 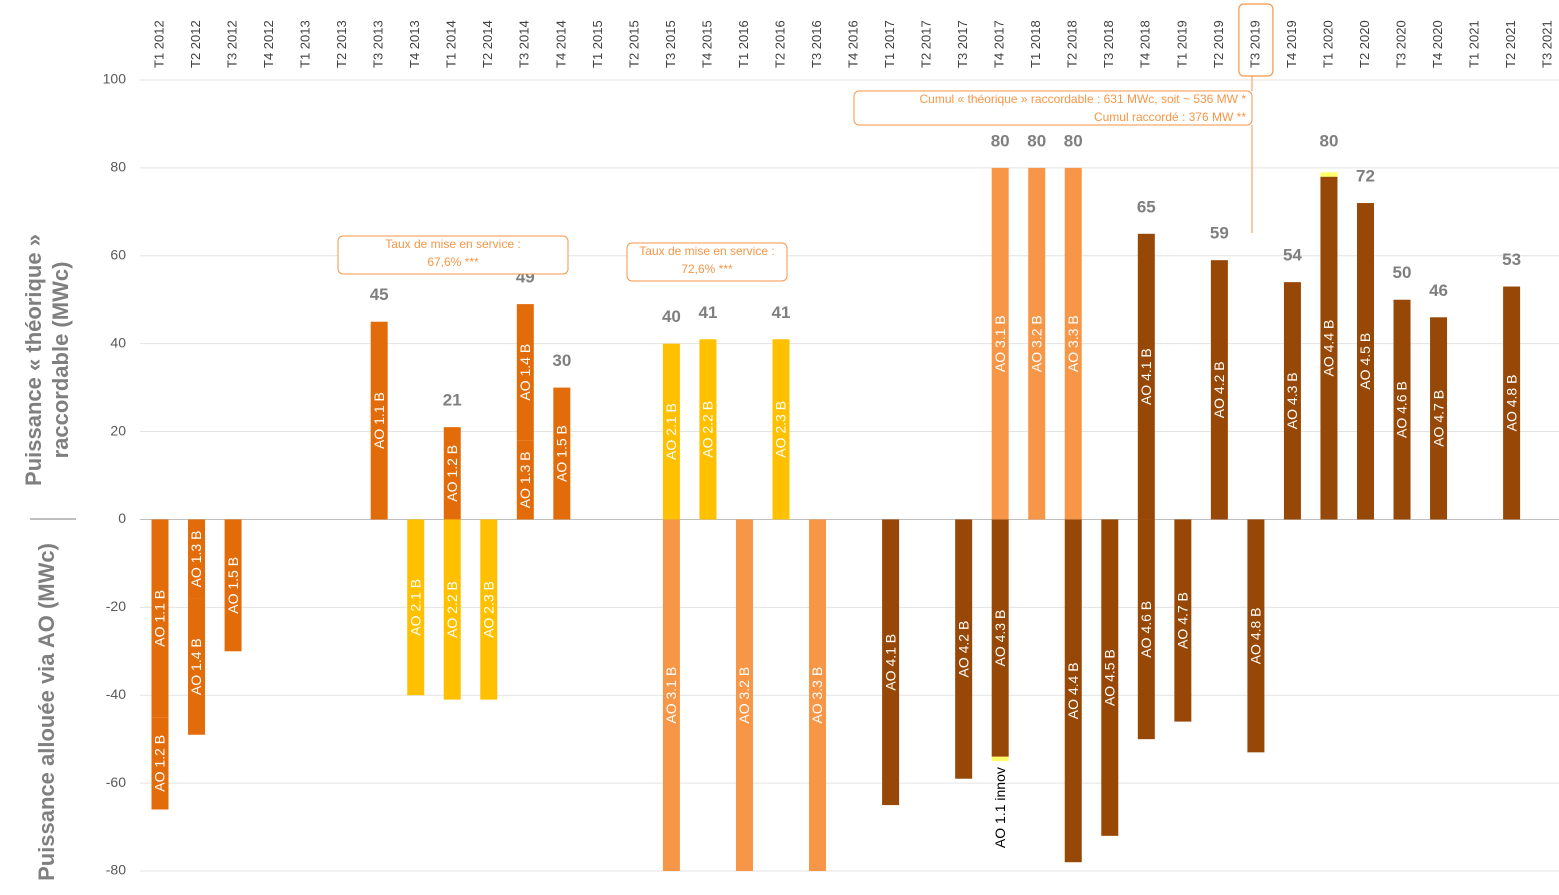 I want to click on segment-label: AO 4.3 B, so click(x=1000, y=638).